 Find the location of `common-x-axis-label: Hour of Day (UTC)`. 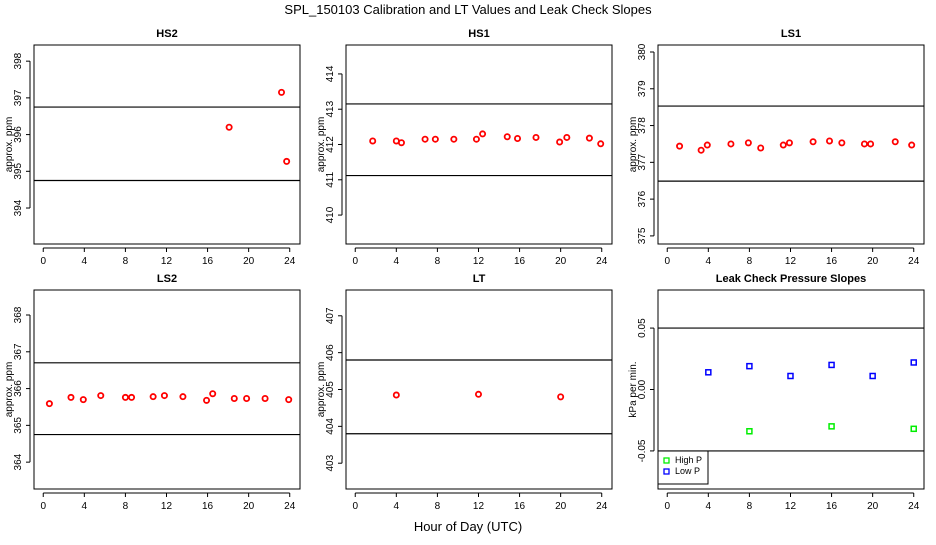

common-x-axis-label: Hour of Day (UTC) is located at coordinates (468, 526).